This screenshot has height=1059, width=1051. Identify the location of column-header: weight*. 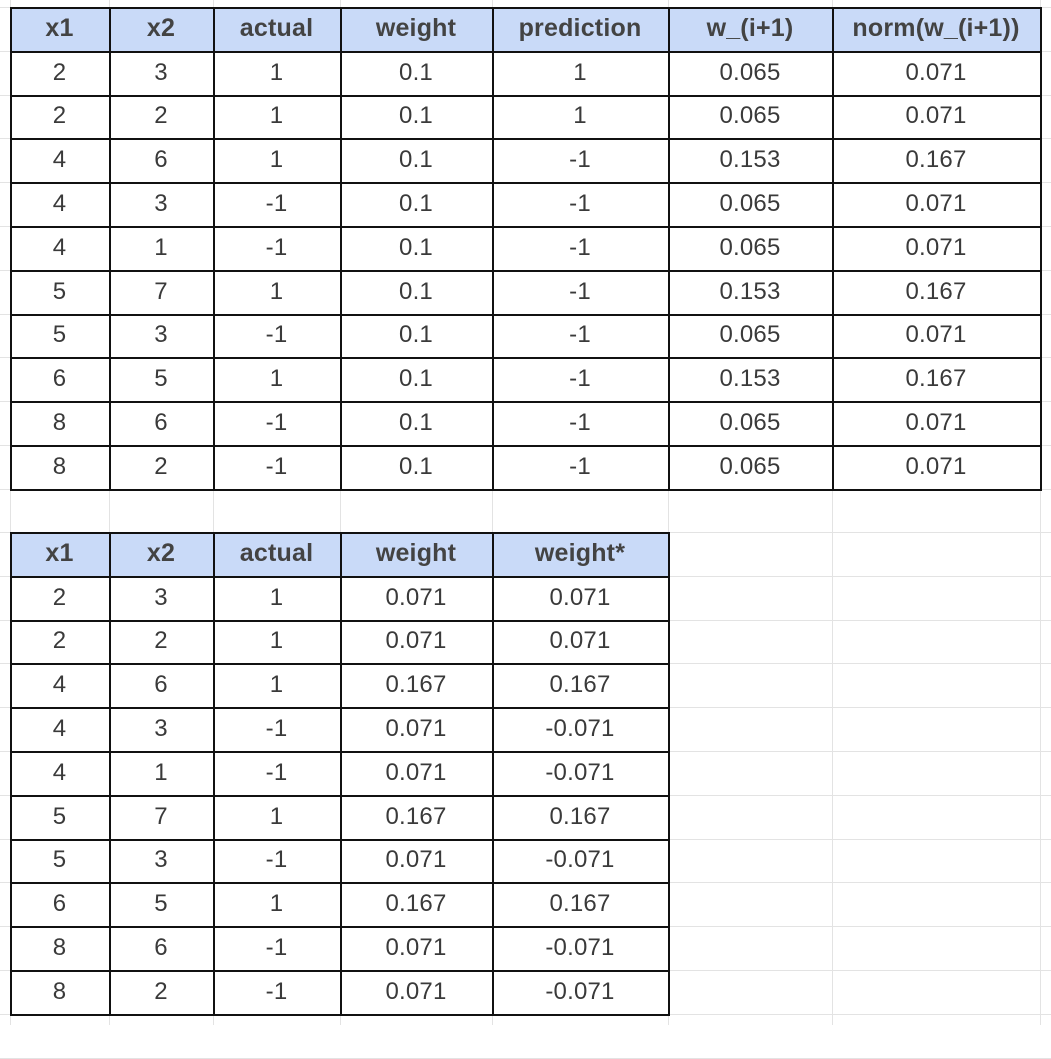
(580, 554).